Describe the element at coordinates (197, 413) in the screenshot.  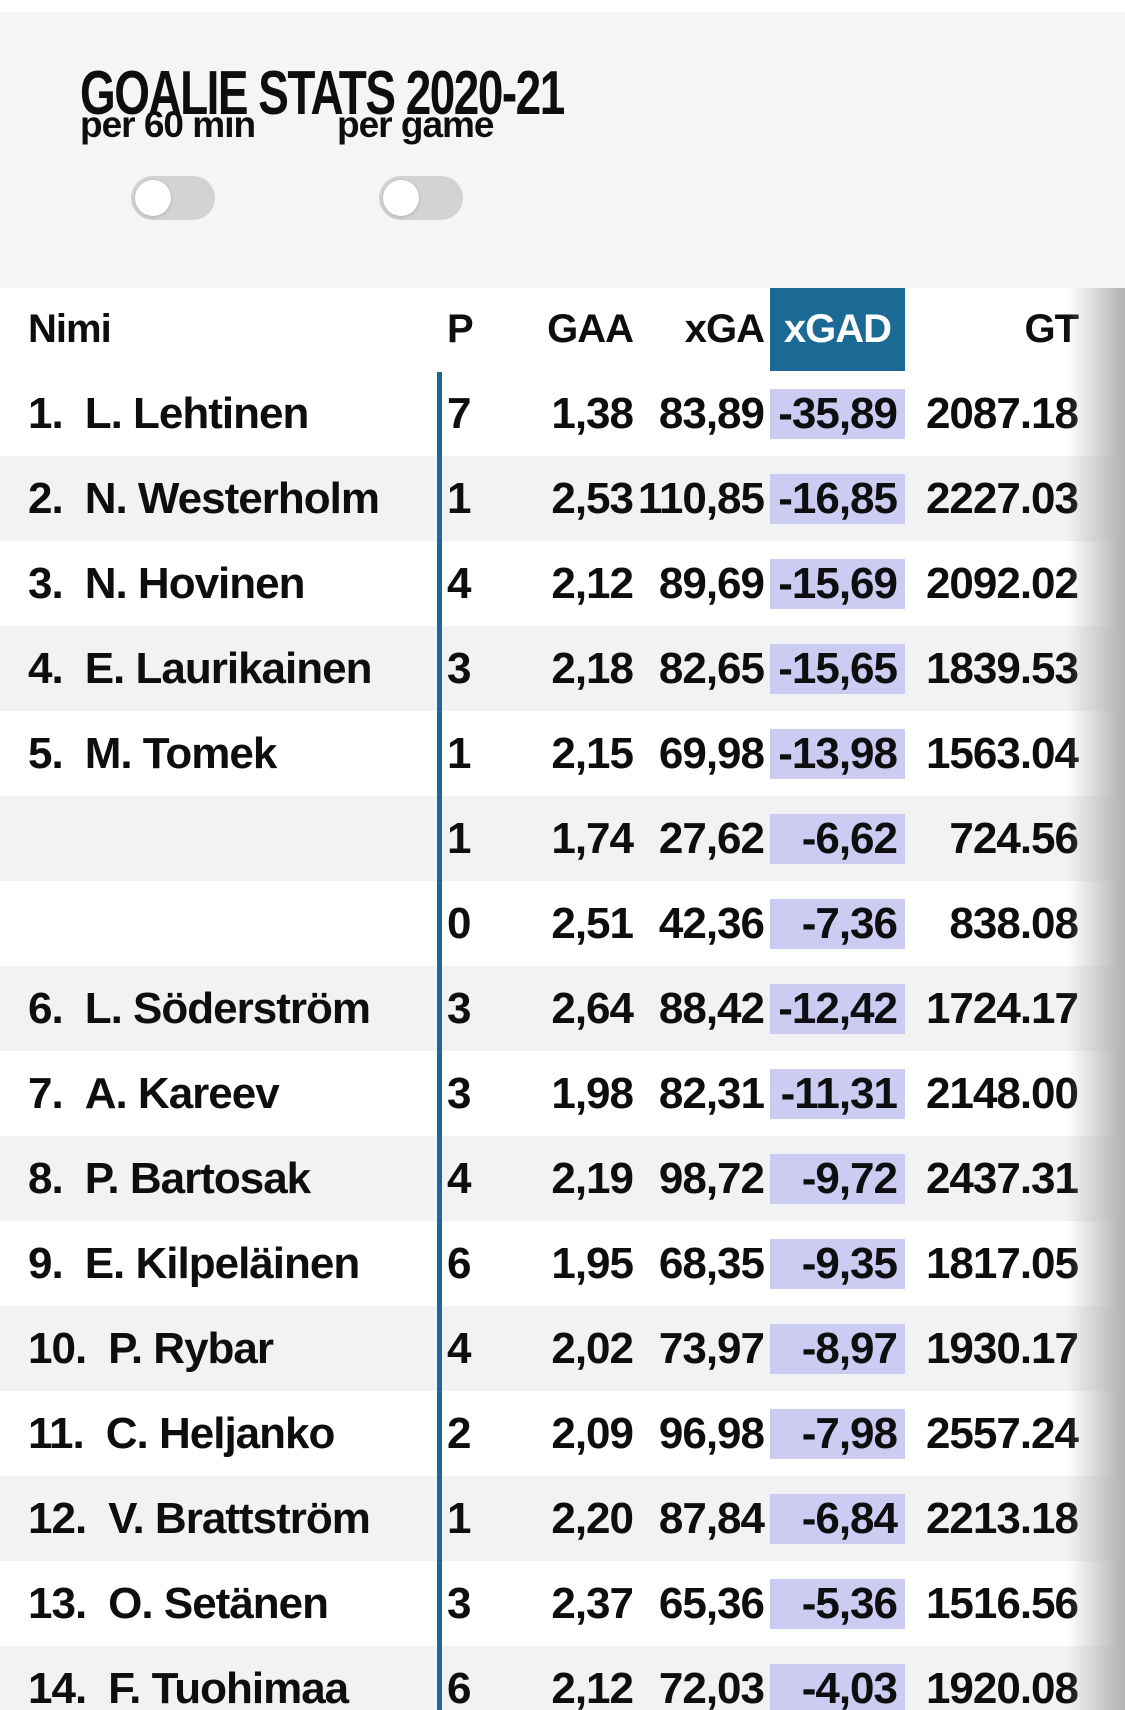
I see `player-name: L. Lehtinen` at that location.